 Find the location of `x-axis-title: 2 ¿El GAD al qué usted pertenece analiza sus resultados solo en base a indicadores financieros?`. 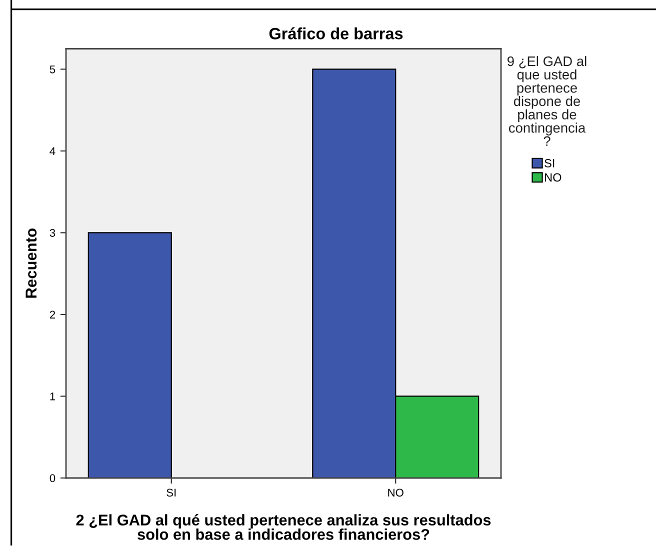

x-axis-title: 2 ¿El GAD al qué usted pertenece analiza sus resultados solo en base a indicadores financieros? is located at coordinates (283, 527).